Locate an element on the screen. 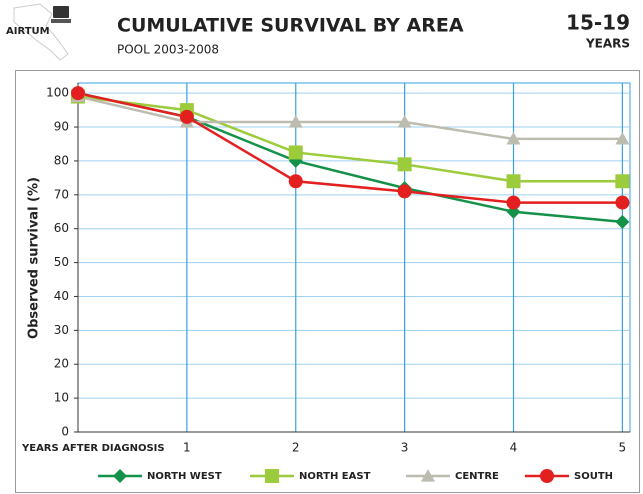  y-tick-label: 40 is located at coordinates (61, 296).